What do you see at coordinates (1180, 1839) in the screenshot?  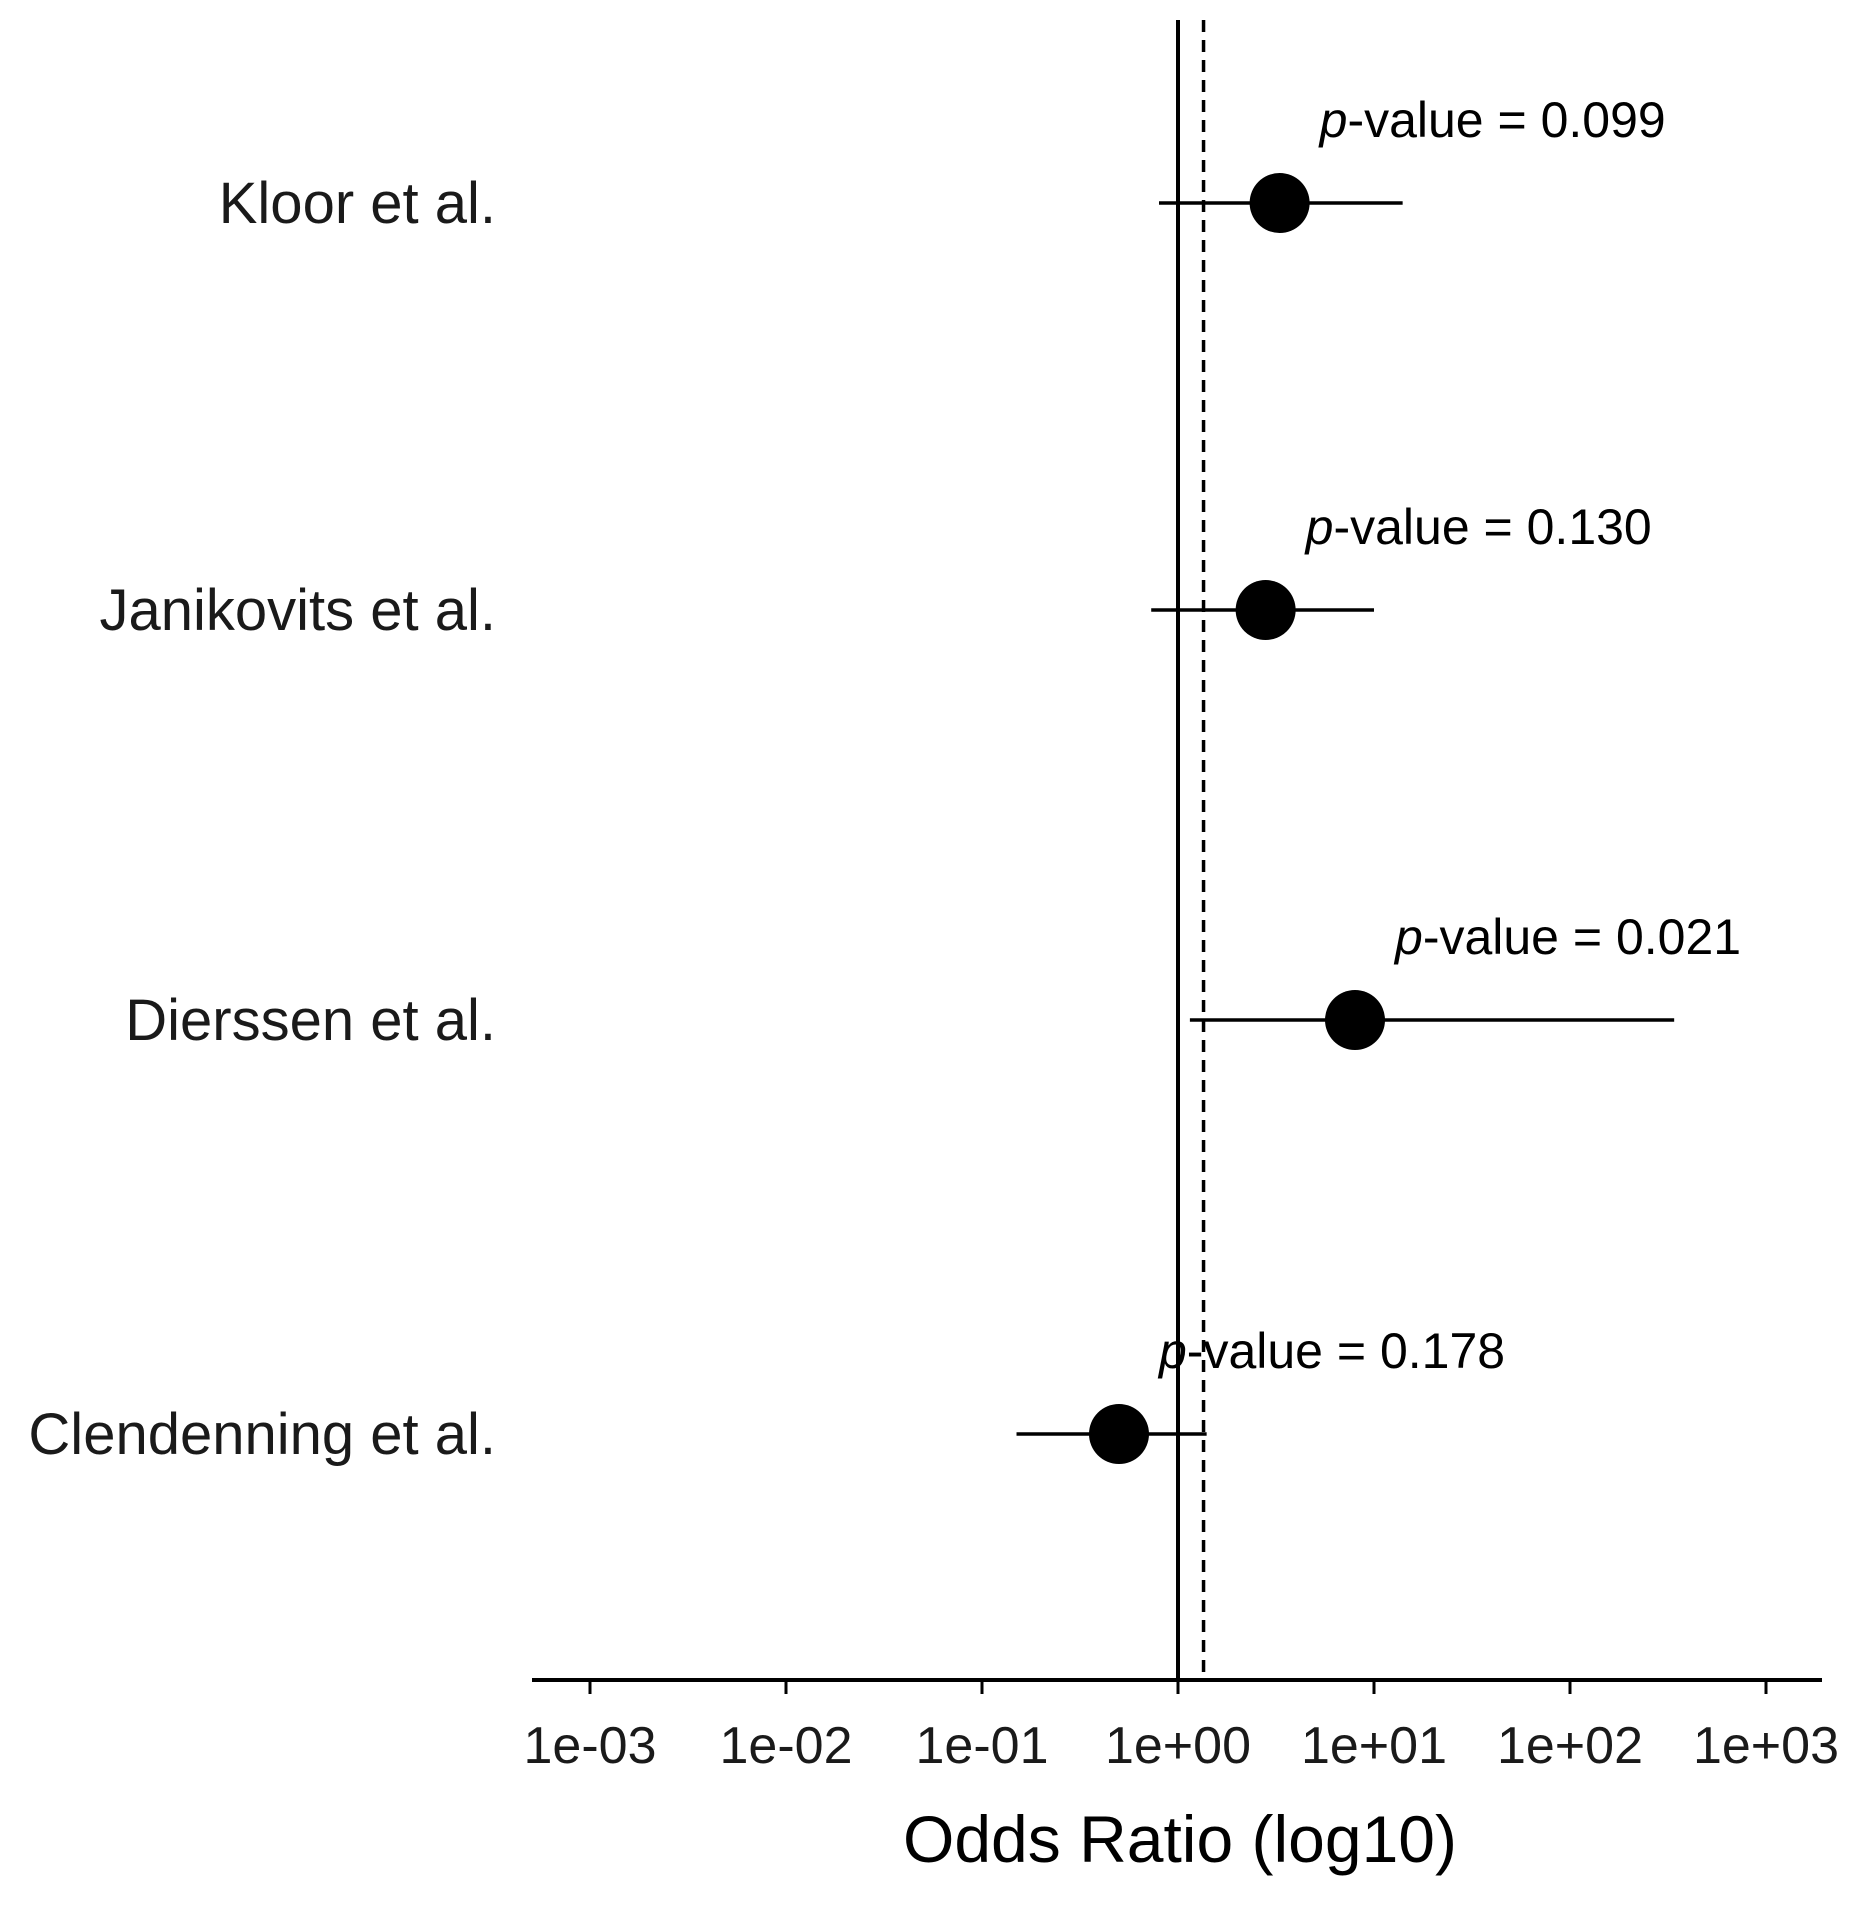 I see `x-axis-title: Odds Ratio (log10)` at bounding box center [1180, 1839].